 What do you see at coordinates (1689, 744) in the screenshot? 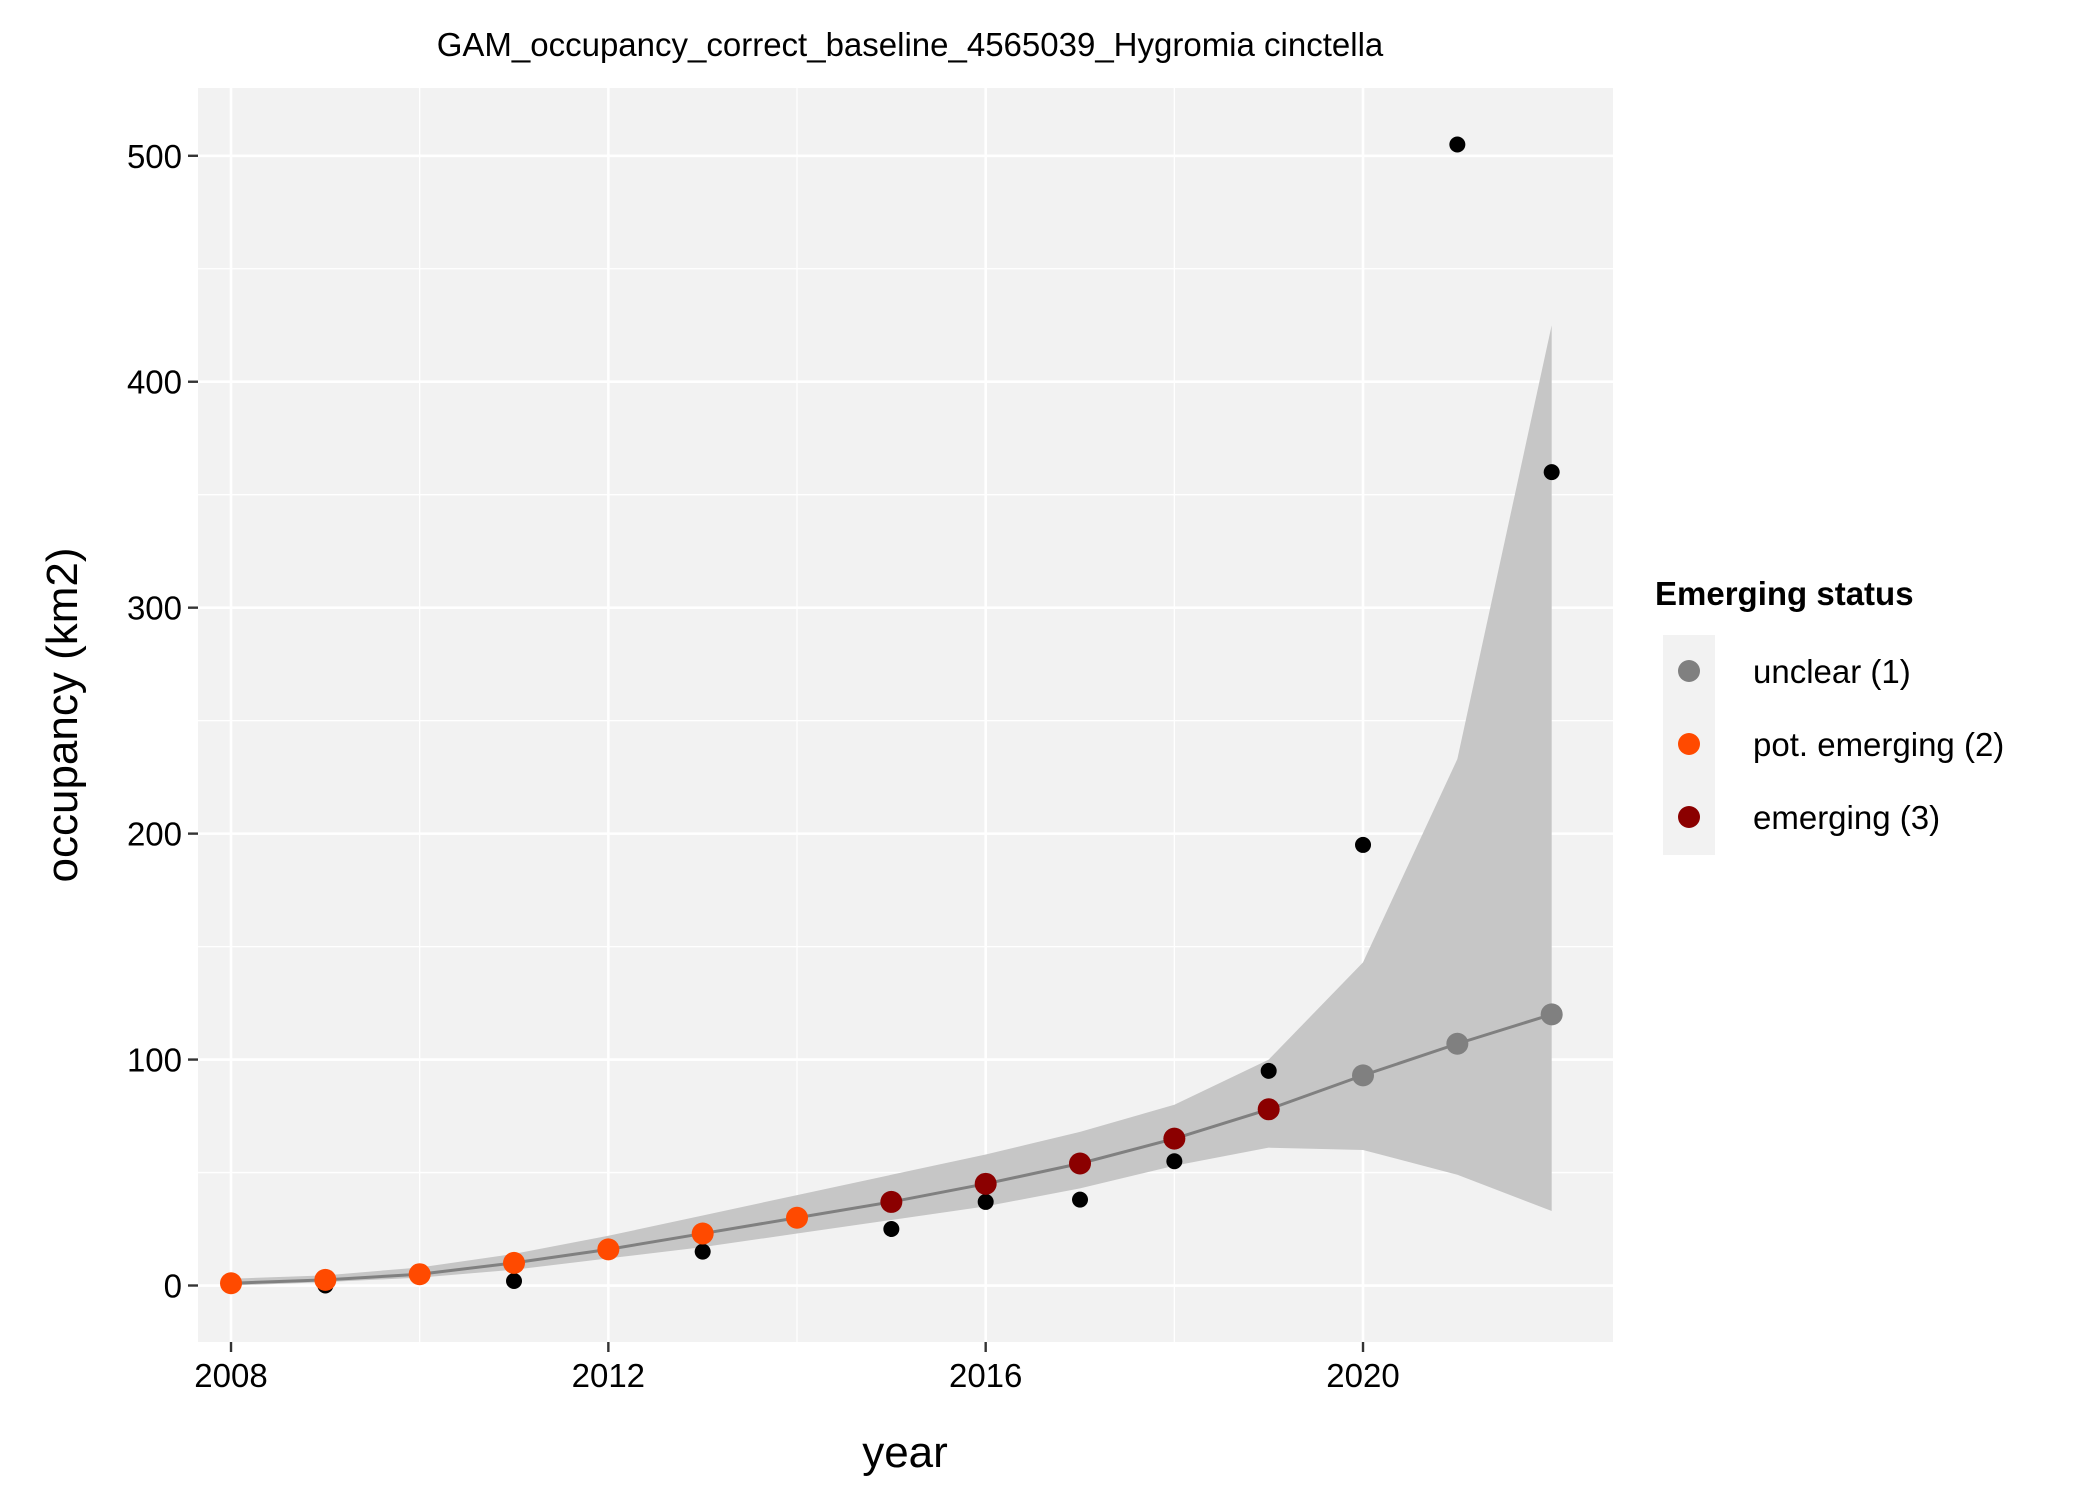
I see `legend-dot-pot-emerging` at bounding box center [1689, 744].